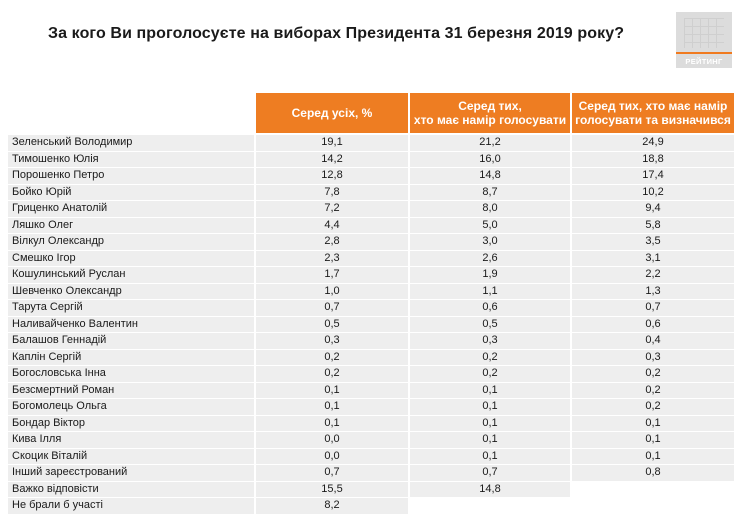 The width and height of the screenshot is (740, 515). I want to click on row-value-all: 14,2, so click(332, 159).